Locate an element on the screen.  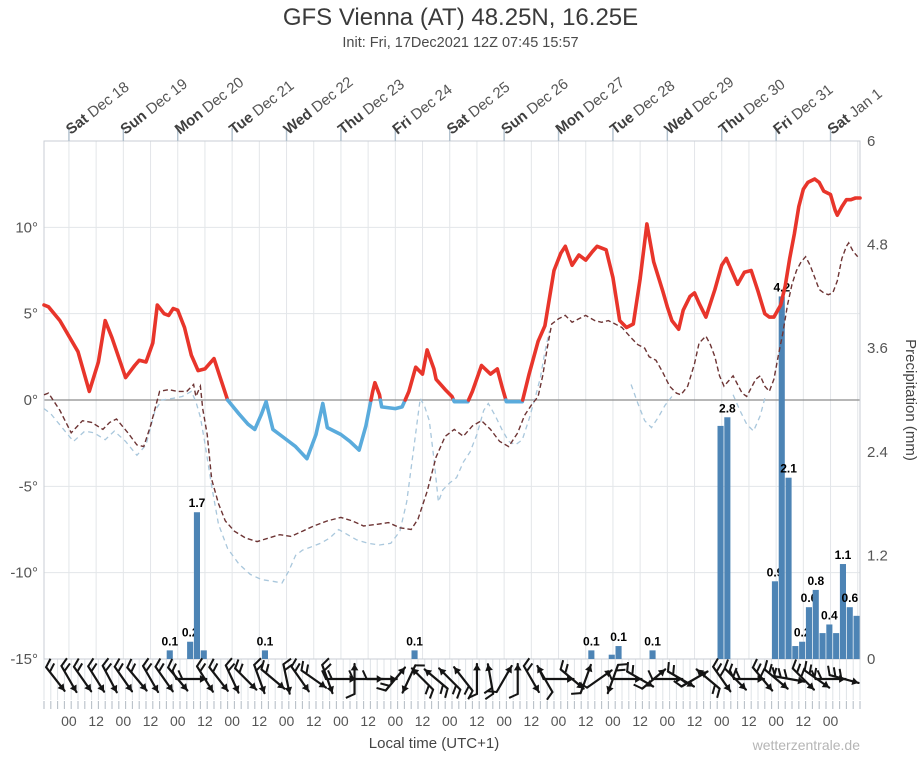
precip-bar-label: 1.1 is located at coordinates (843, 555).